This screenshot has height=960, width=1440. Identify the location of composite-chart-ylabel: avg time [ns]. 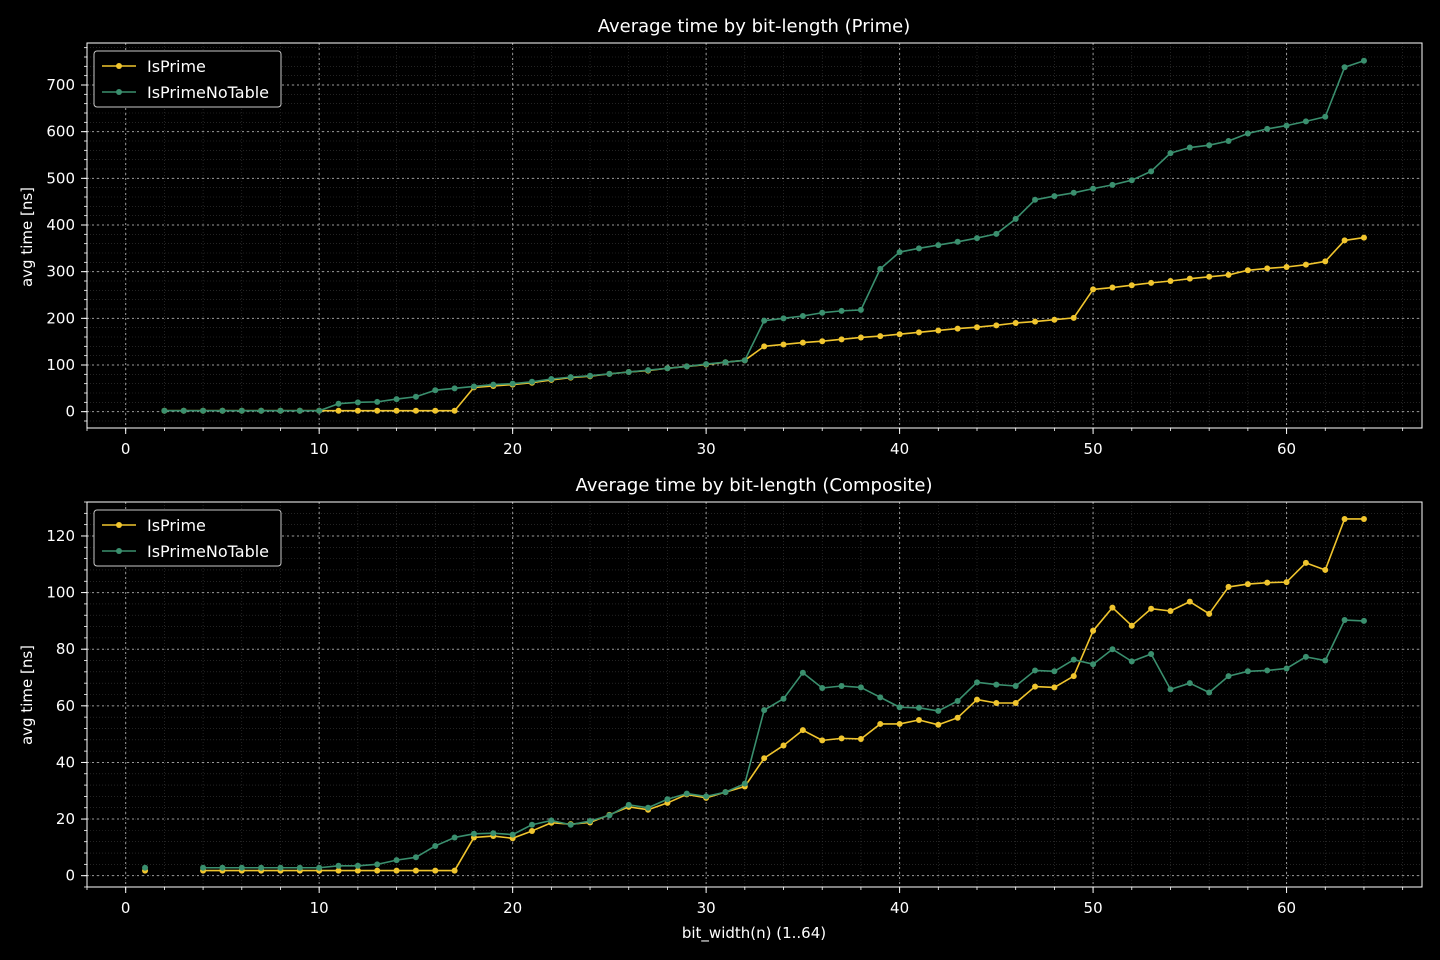
(27, 695).